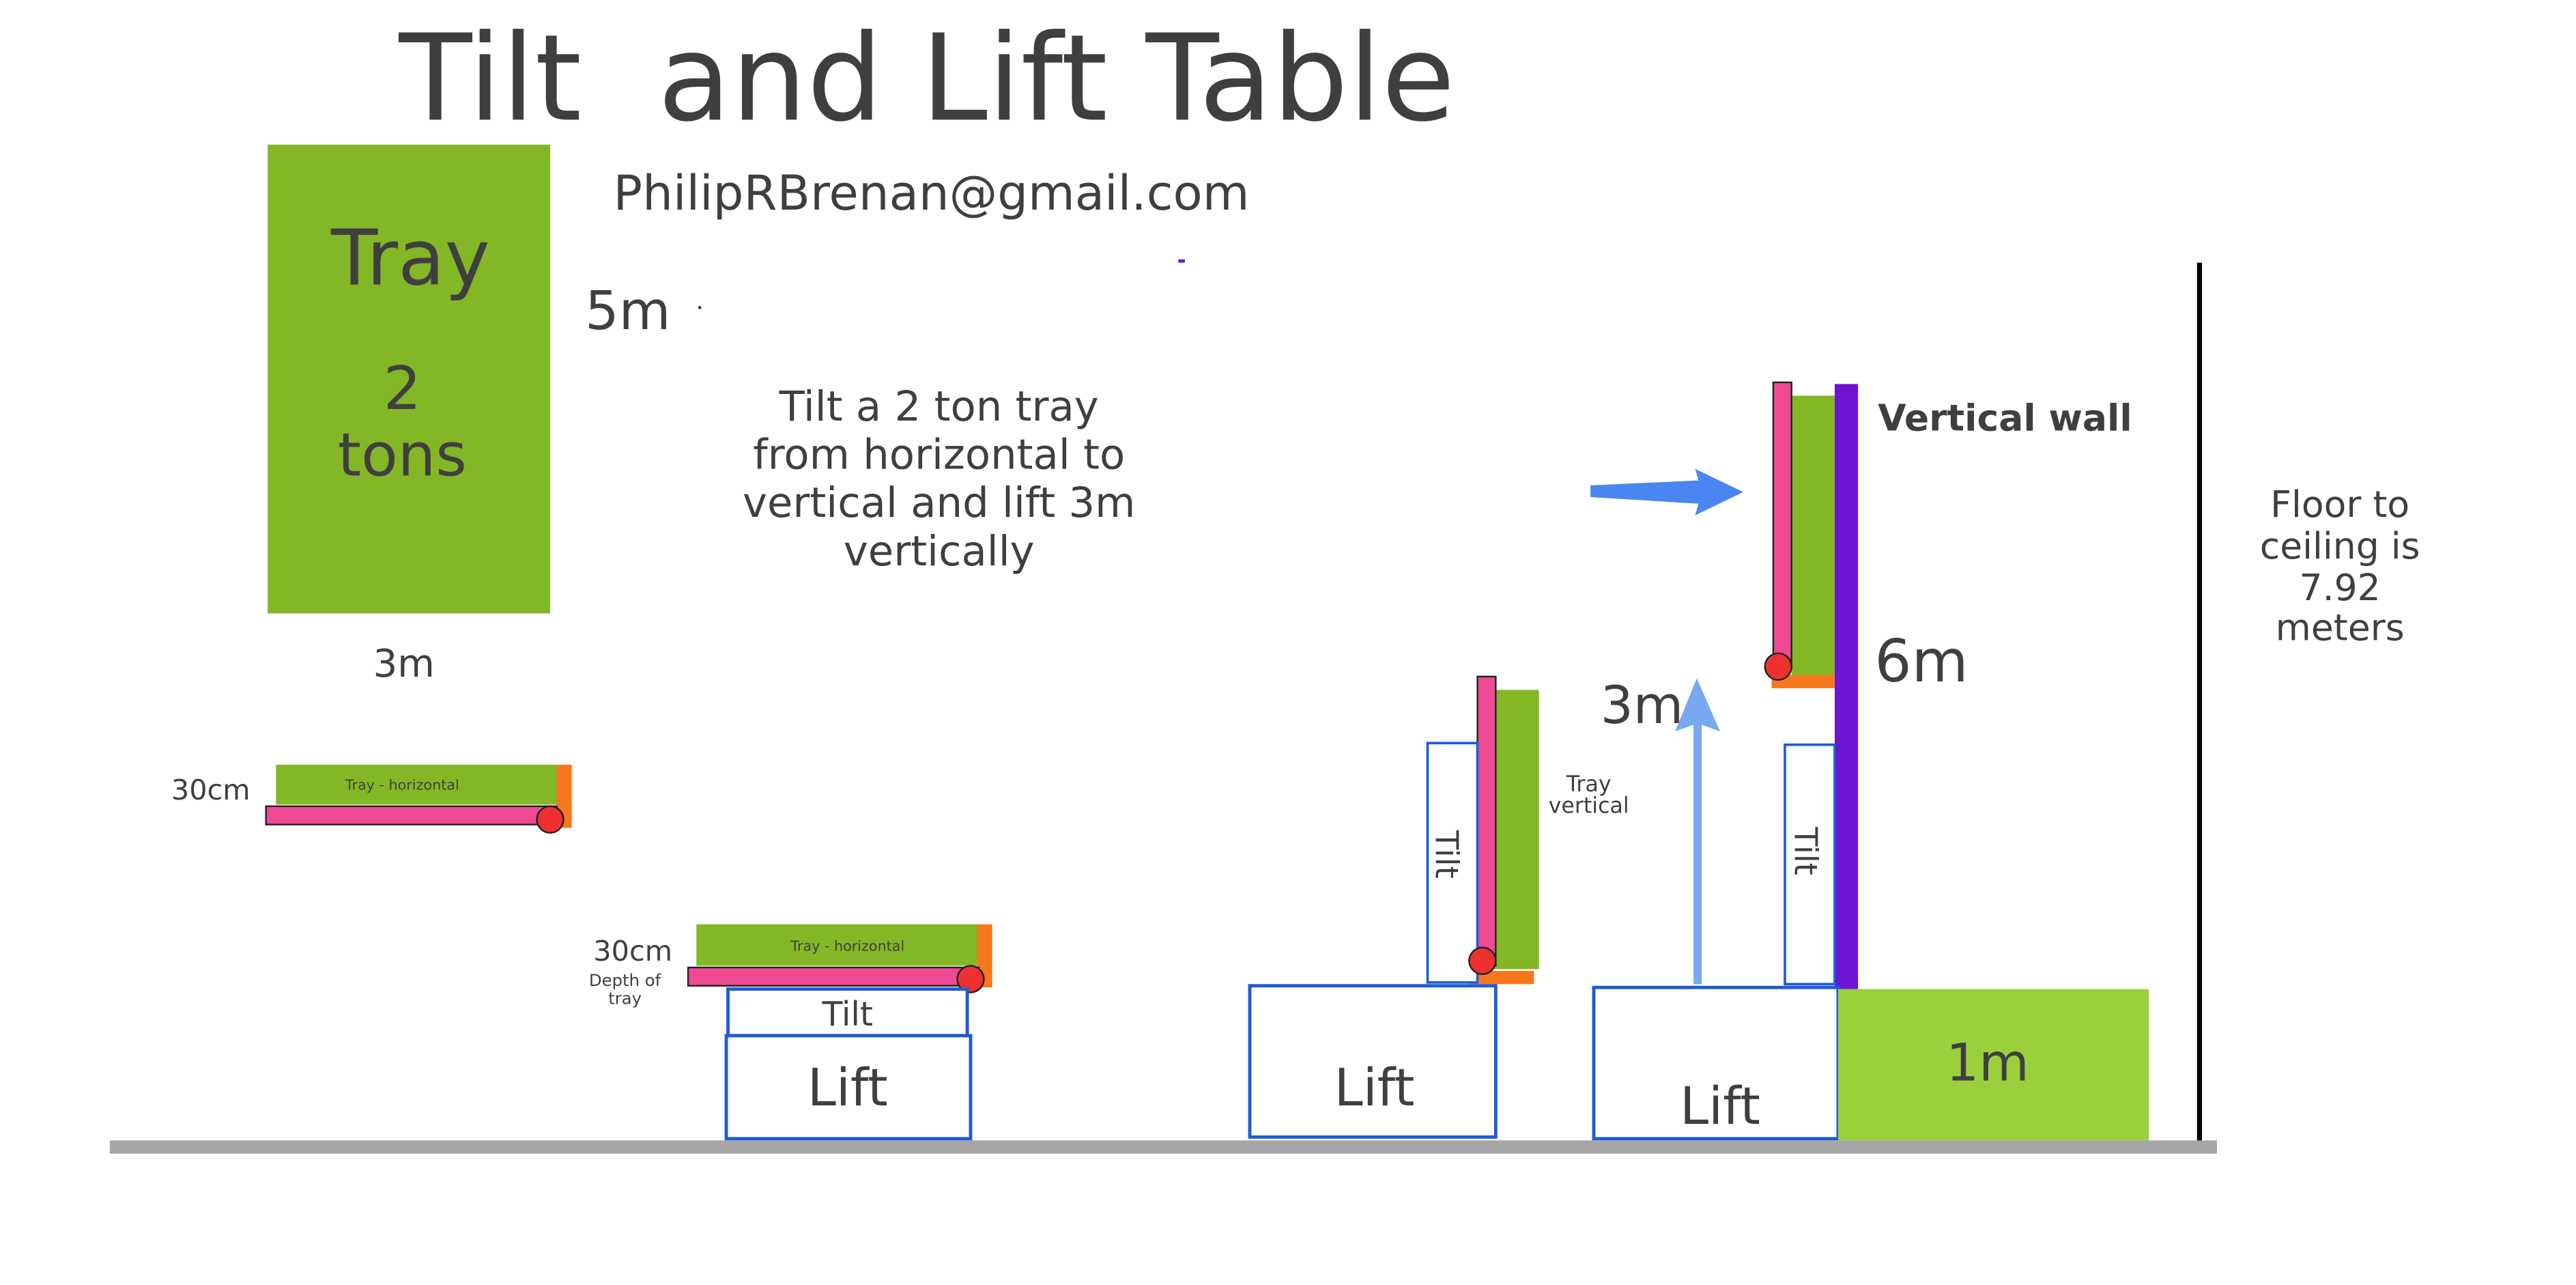  Describe the element at coordinates (211, 790) in the screenshot. I see `tray-depth-label: 30cm` at that location.